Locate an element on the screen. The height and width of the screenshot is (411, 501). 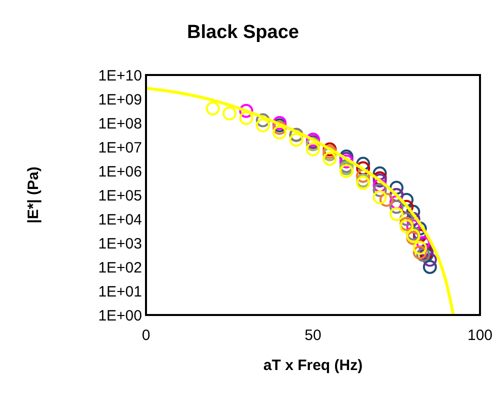
y-tick-label: 1E+01 is located at coordinates (120, 291).